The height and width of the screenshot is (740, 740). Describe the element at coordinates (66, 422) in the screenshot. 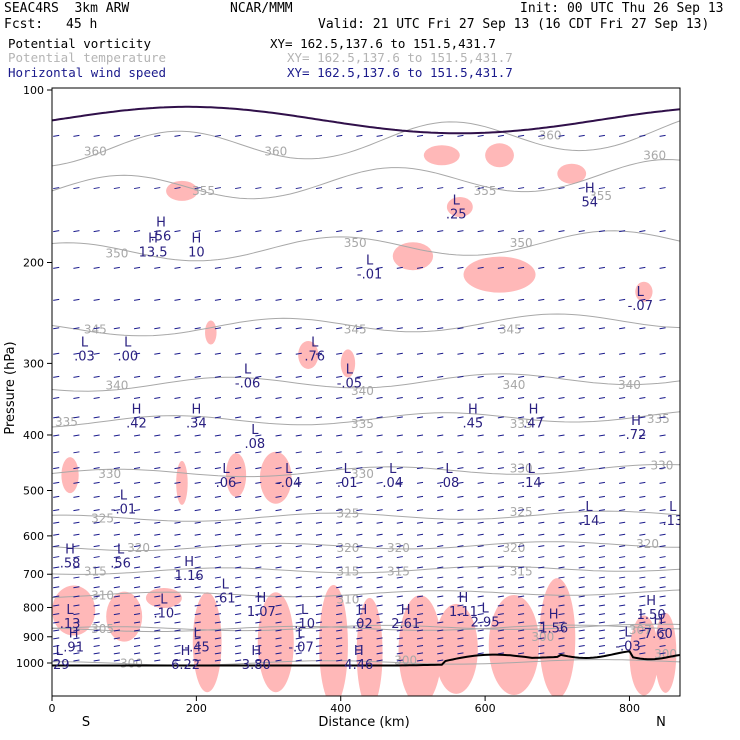

I see `theta-contour-label: 335` at that location.